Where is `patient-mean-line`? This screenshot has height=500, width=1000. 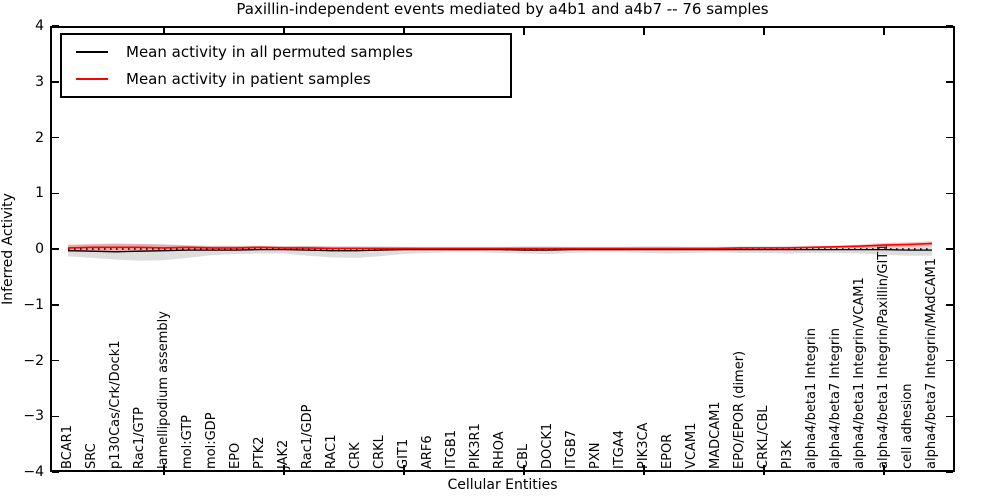
patient-mean-line is located at coordinates (500, 246).